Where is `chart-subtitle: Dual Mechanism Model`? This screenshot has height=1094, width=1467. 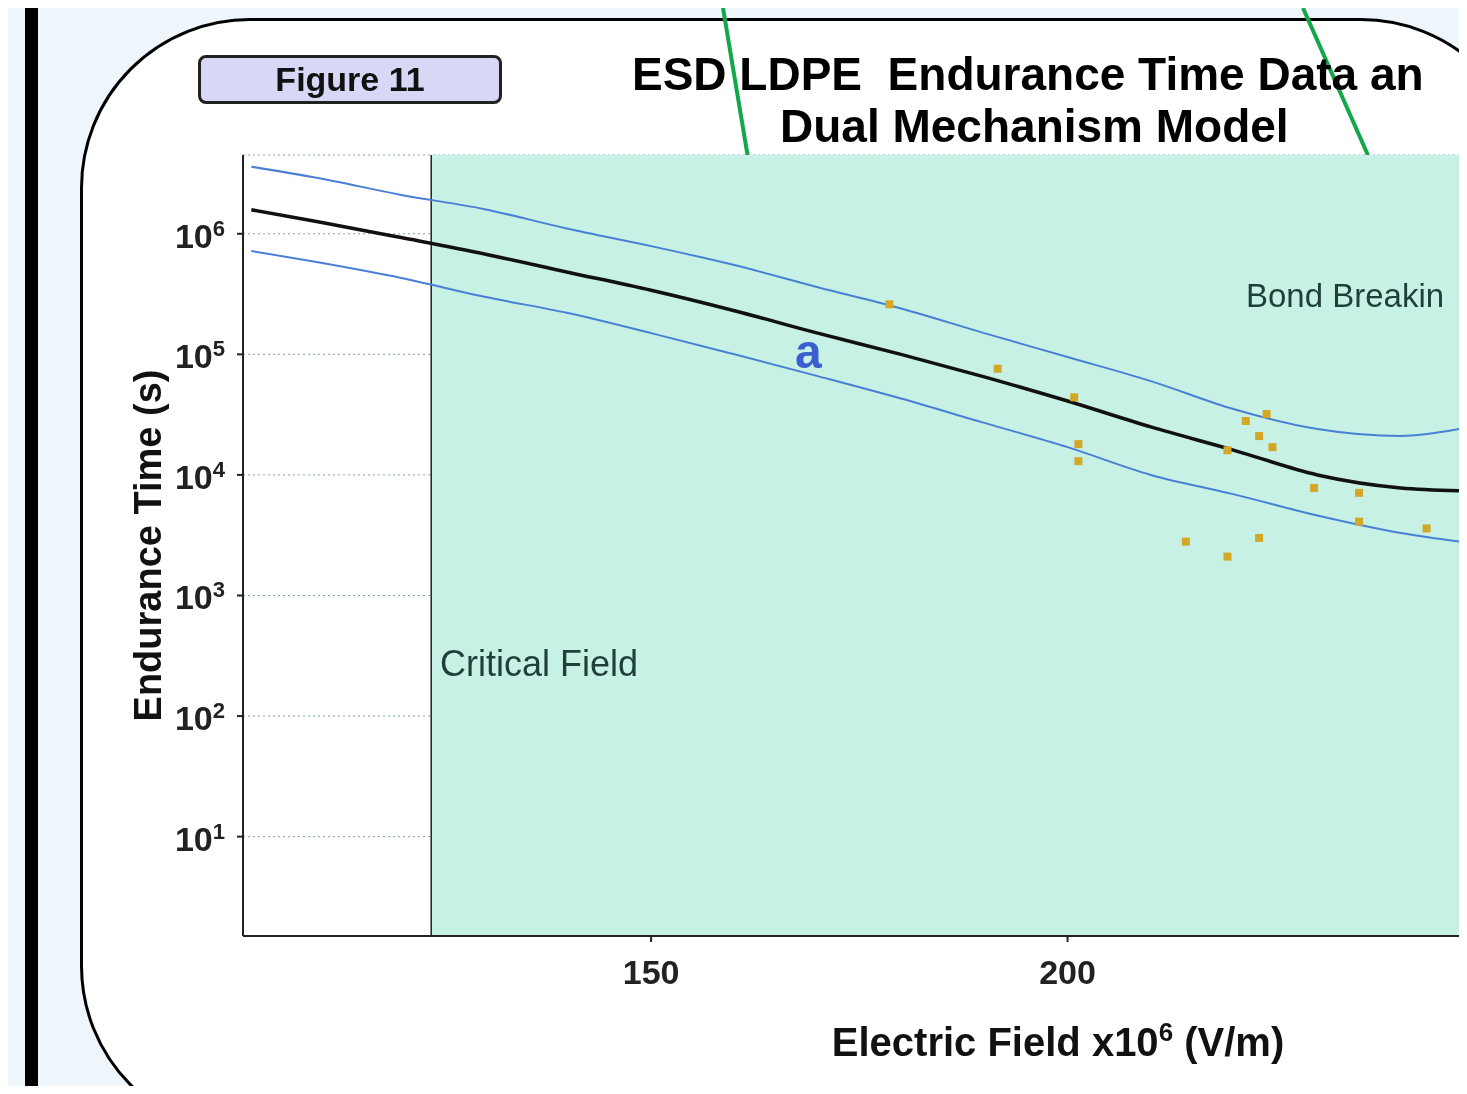 chart-subtitle: Dual Mechanism Model is located at coordinates (1034, 126).